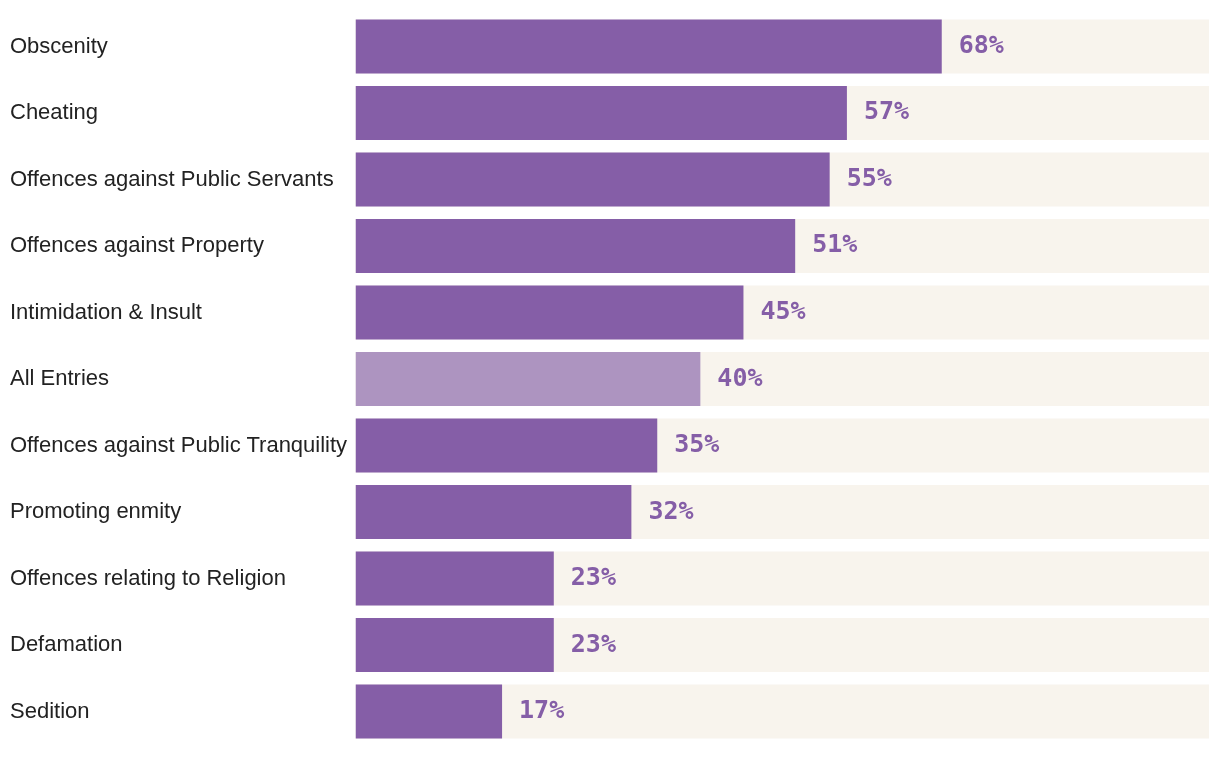 This screenshot has height=758, width=1209. What do you see at coordinates (886, 111) in the screenshot?
I see `data-label: 57%` at bounding box center [886, 111].